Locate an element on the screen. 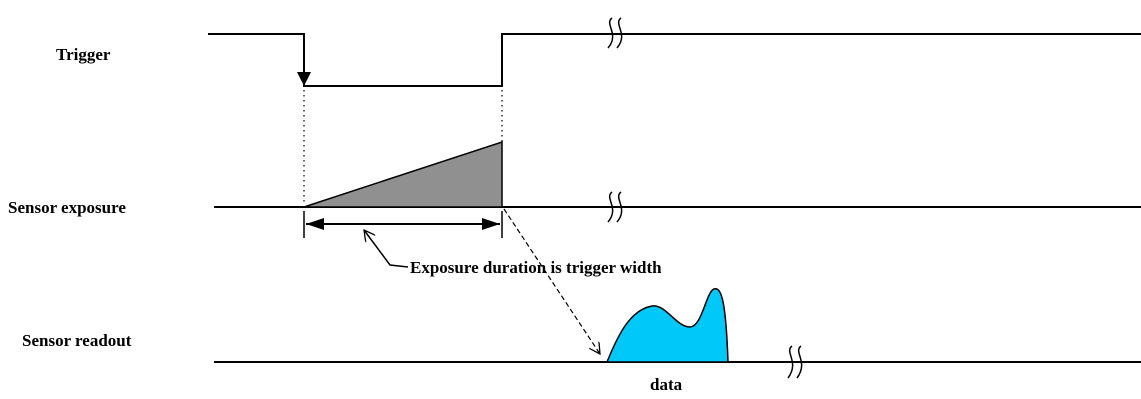 The height and width of the screenshot is (399, 1141). callout-leader is located at coordinates (386, 249).